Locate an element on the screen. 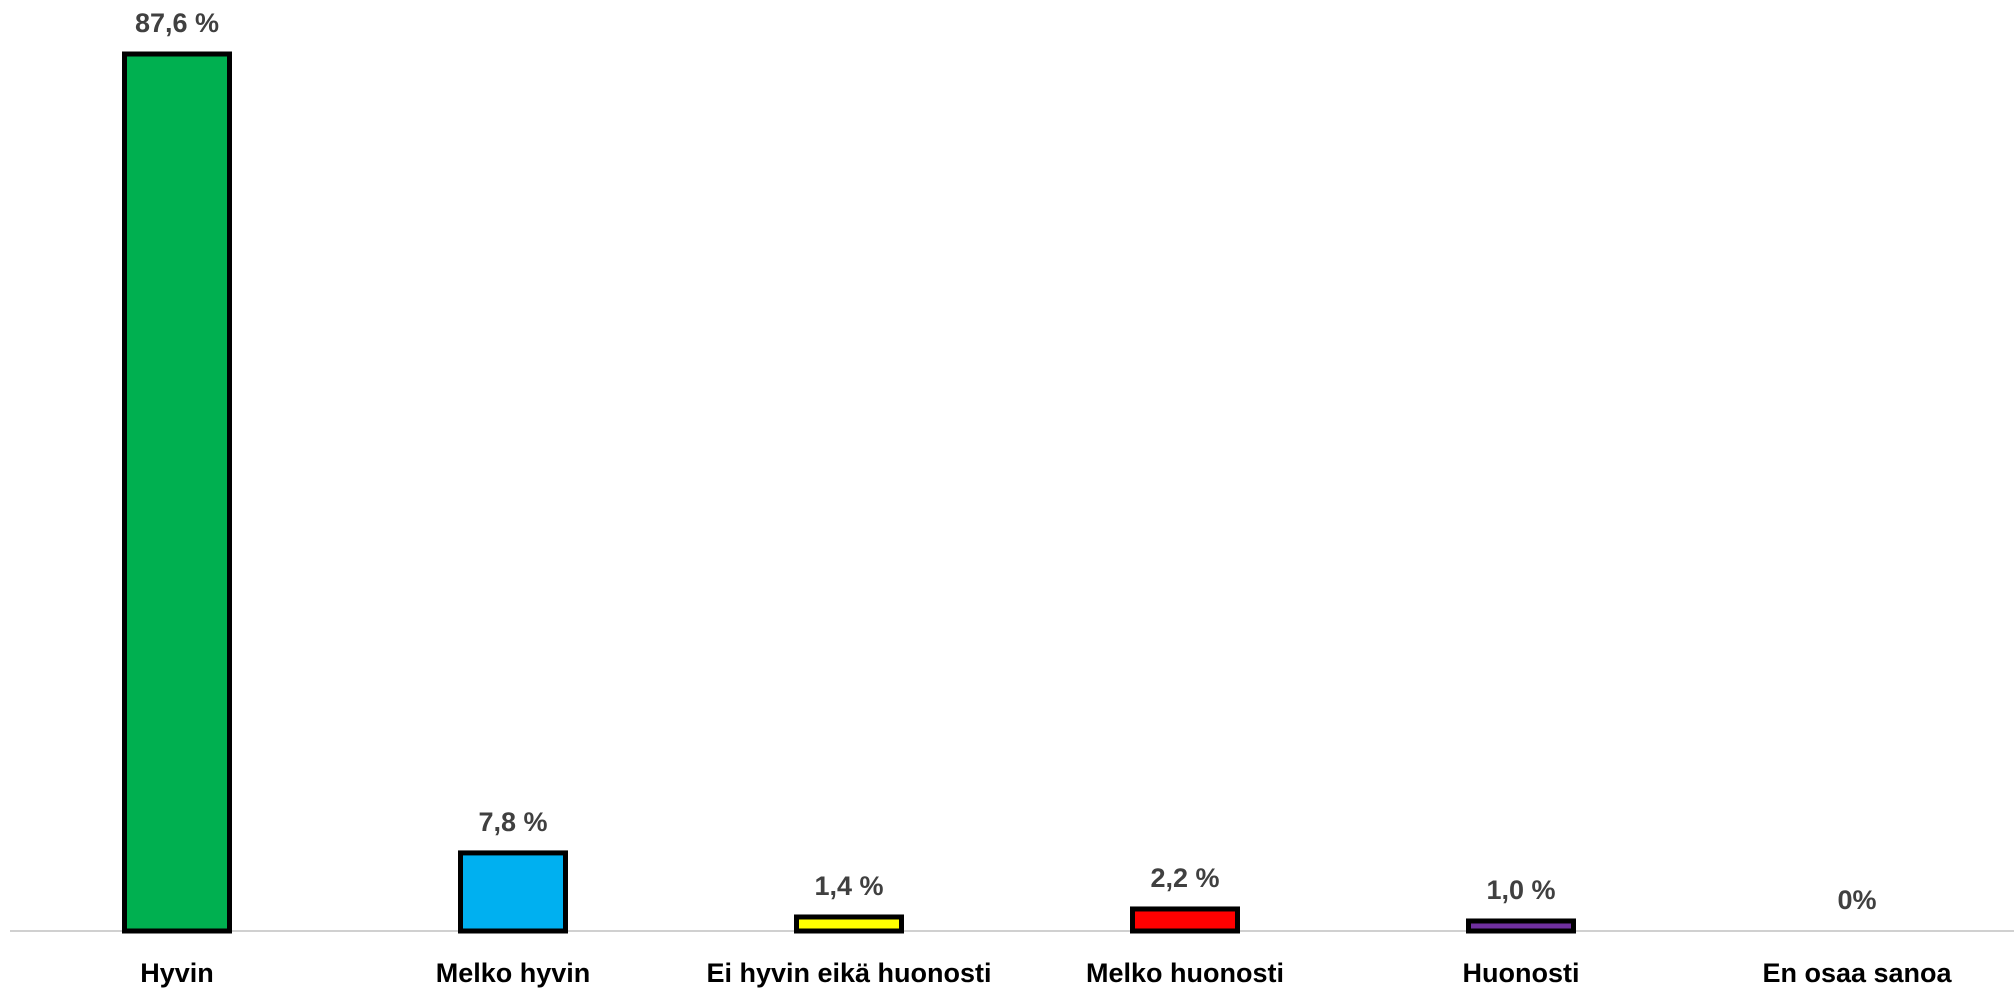 This screenshot has width=2014, height=990. data-label-1: 7,8 % is located at coordinates (512, 822).